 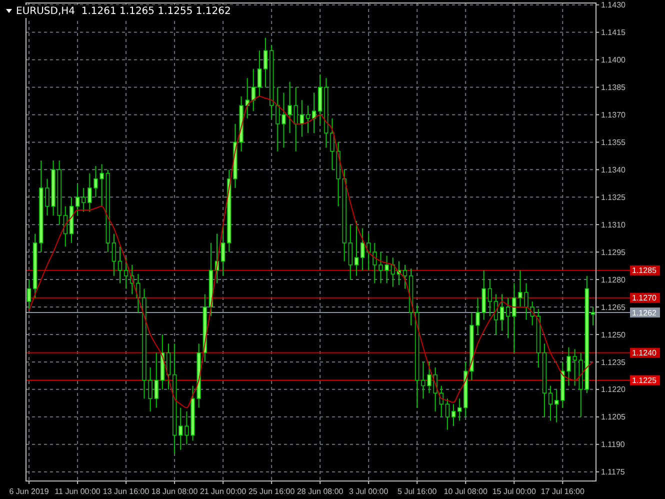 What do you see at coordinates (613, 279) in the screenshot?
I see `y-tick-label: 1.1280` at bounding box center [613, 279].